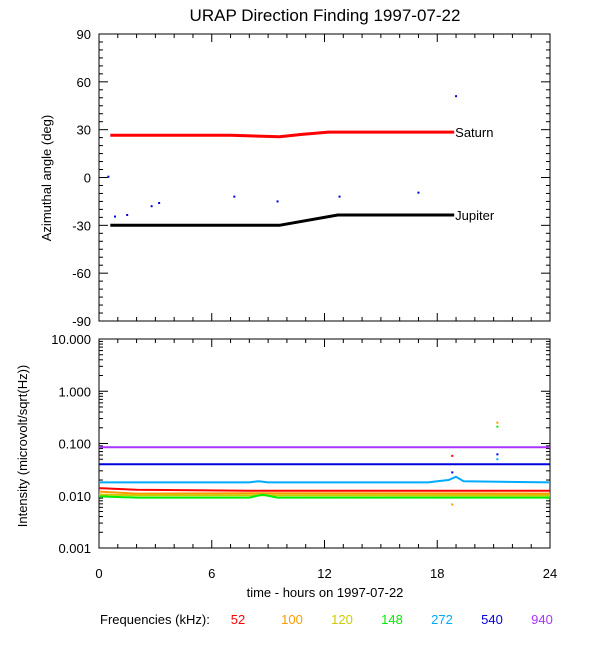  Describe the element at coordinates (325, 15) in the screenshot. I see `chart-title: URAP Direction Finding 1997-07-22` at that location.